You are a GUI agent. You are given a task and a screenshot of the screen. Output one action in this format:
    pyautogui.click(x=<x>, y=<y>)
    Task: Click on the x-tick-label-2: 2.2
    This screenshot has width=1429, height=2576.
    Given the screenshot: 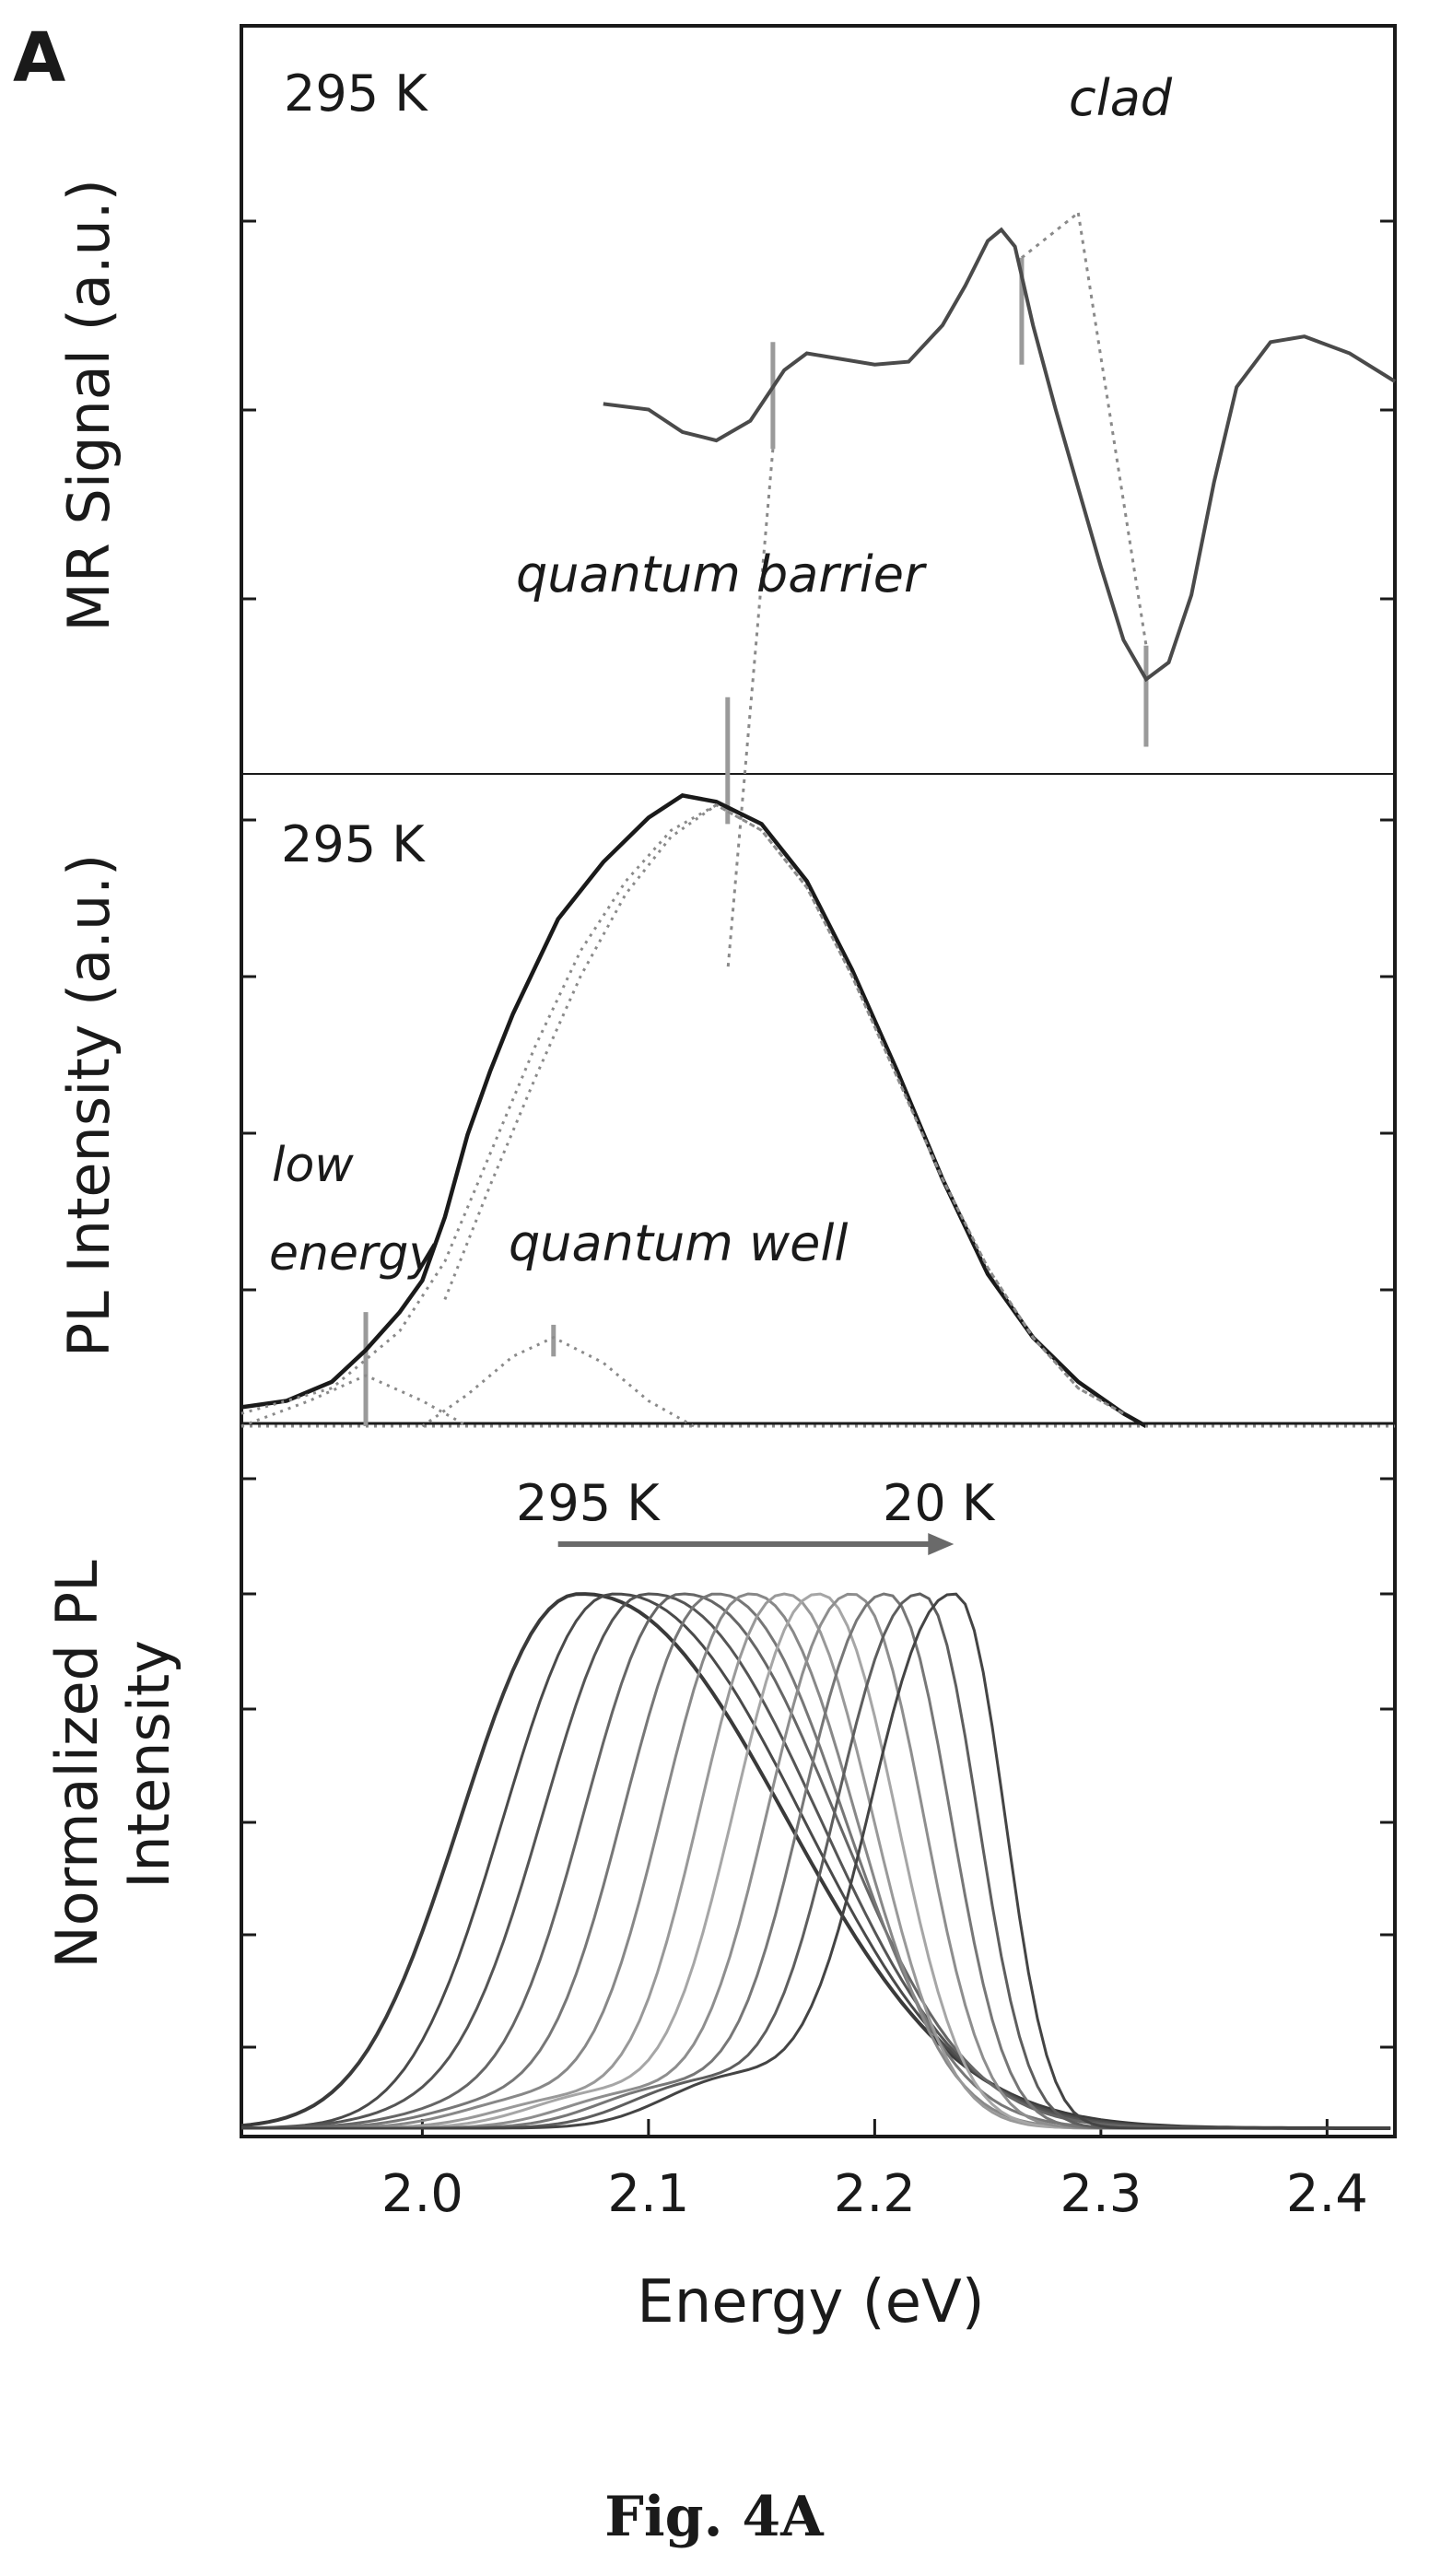 What is the action you would take?
    pyautogui.click(x=875, y=2194)
    